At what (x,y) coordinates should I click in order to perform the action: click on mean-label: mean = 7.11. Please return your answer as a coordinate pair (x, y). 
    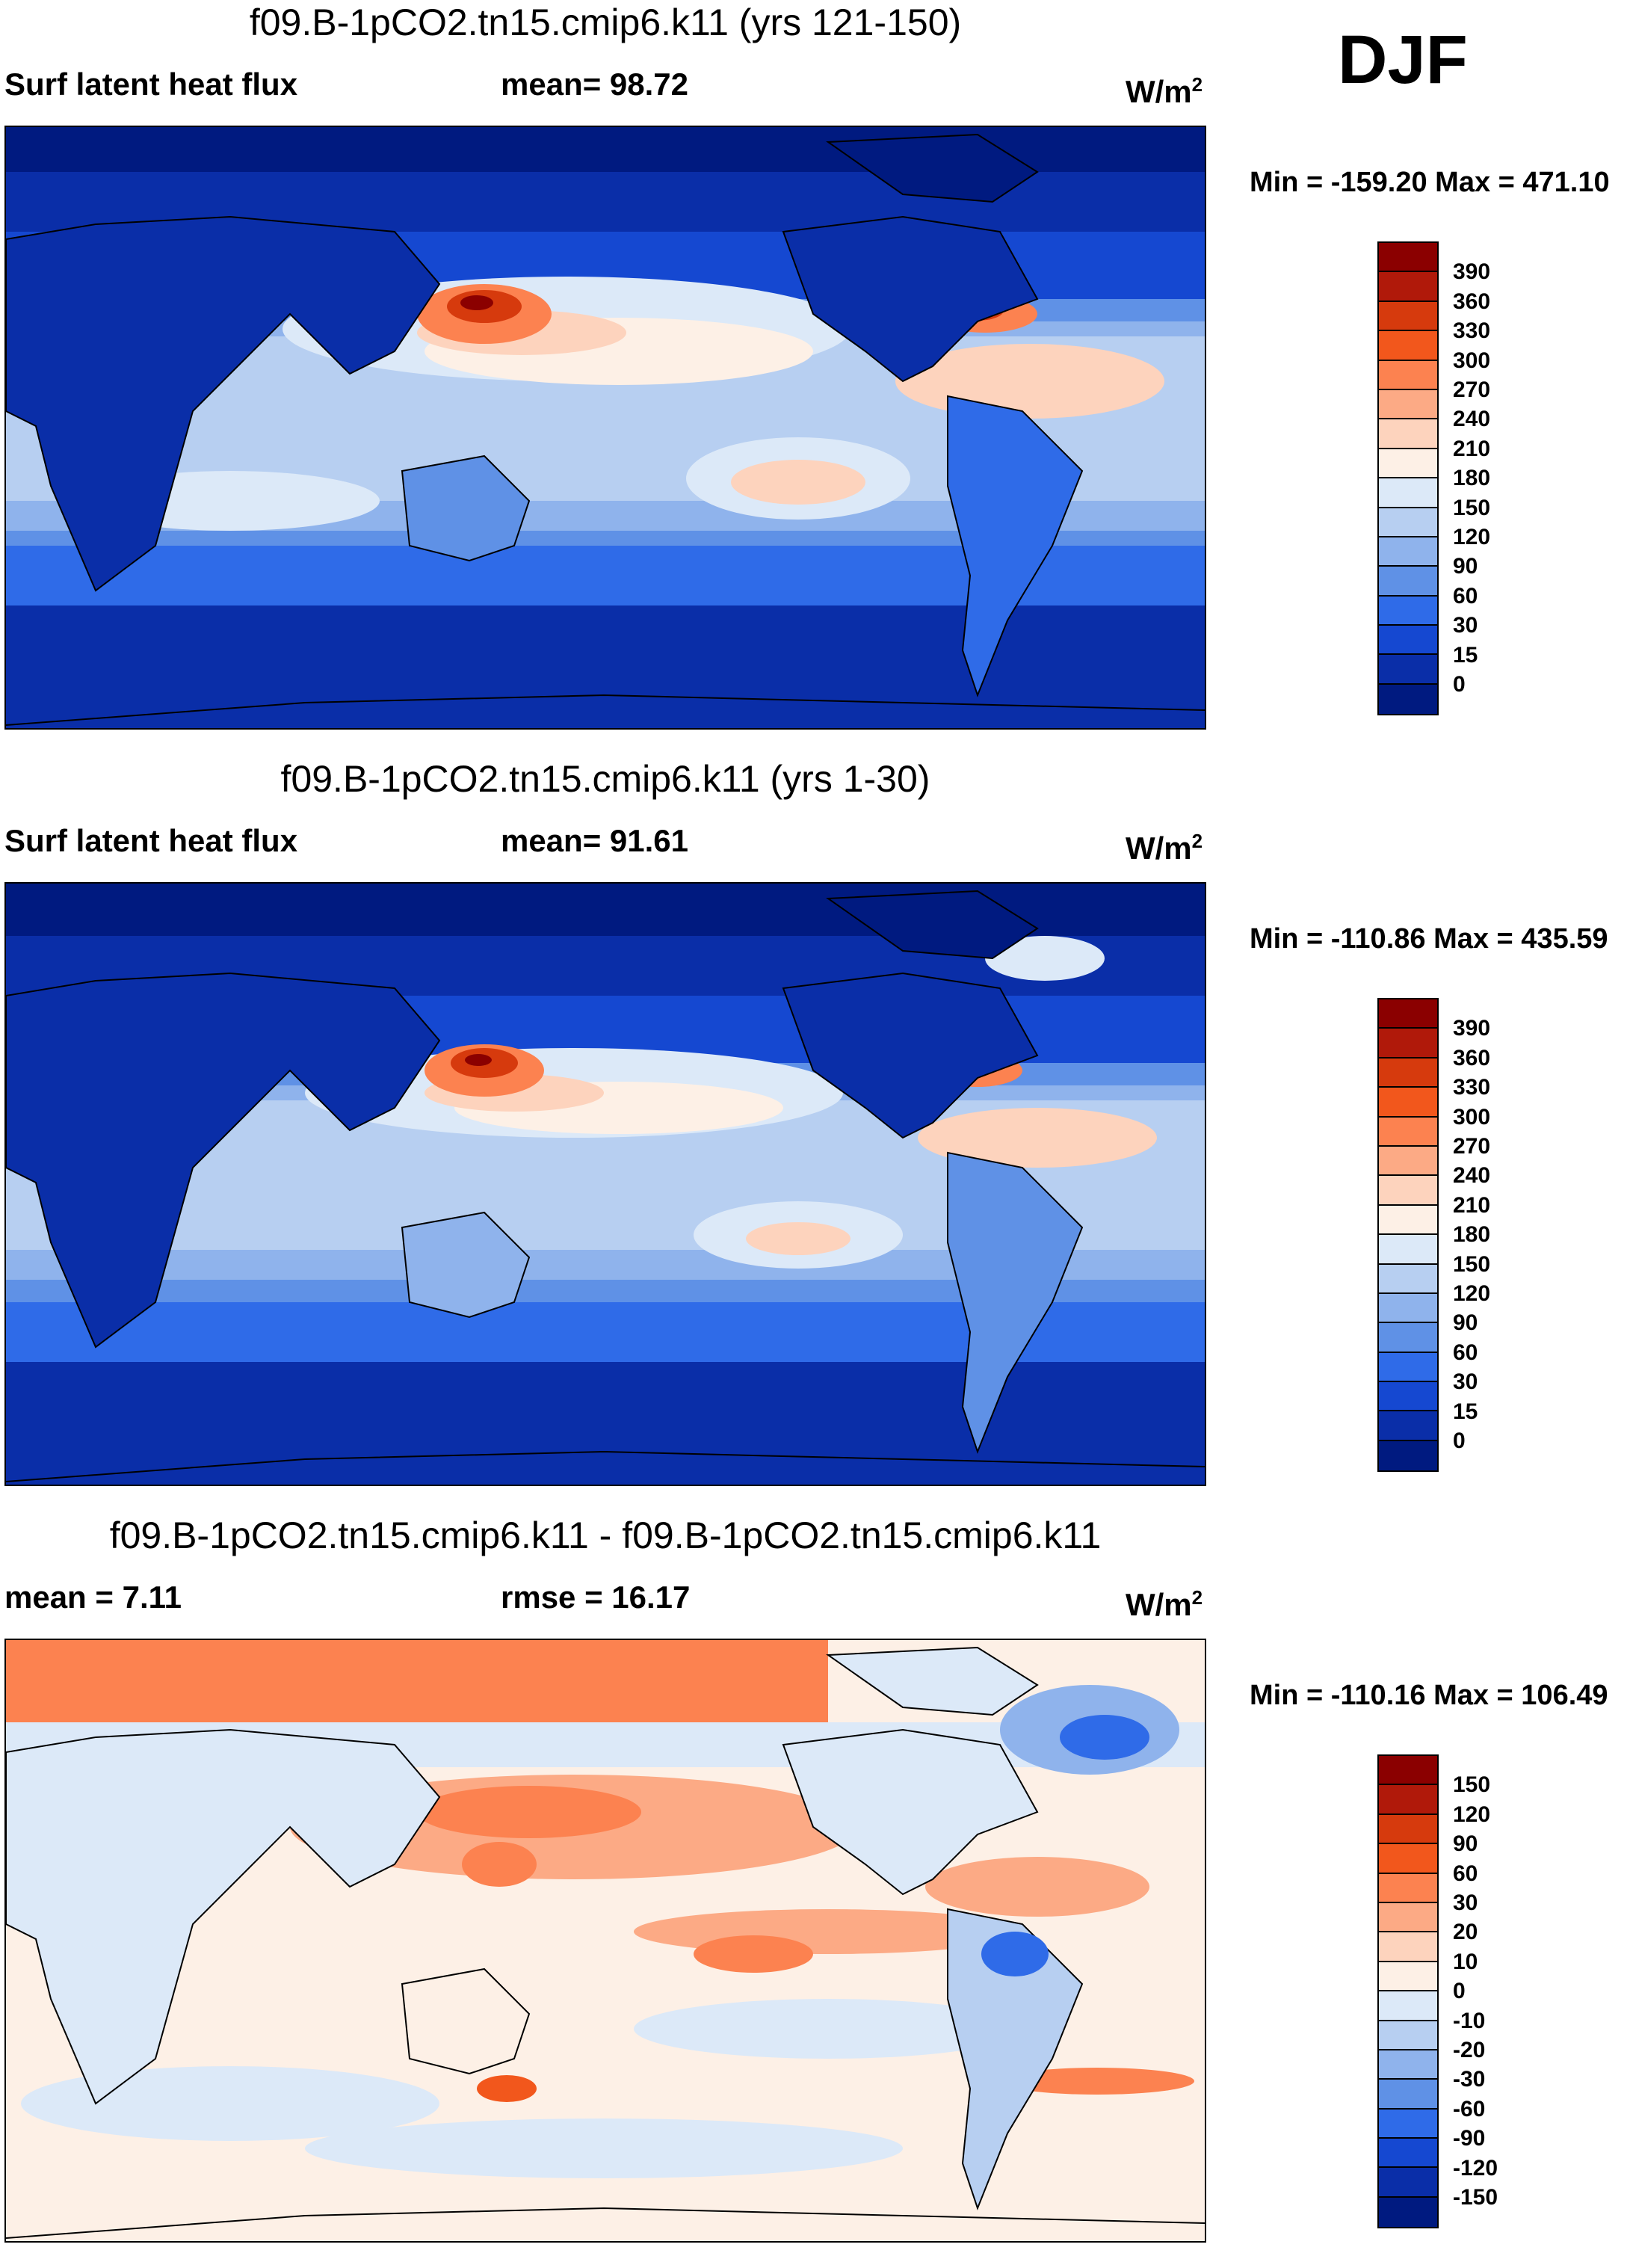
    Looking at the image, I should click on (93, 1597).